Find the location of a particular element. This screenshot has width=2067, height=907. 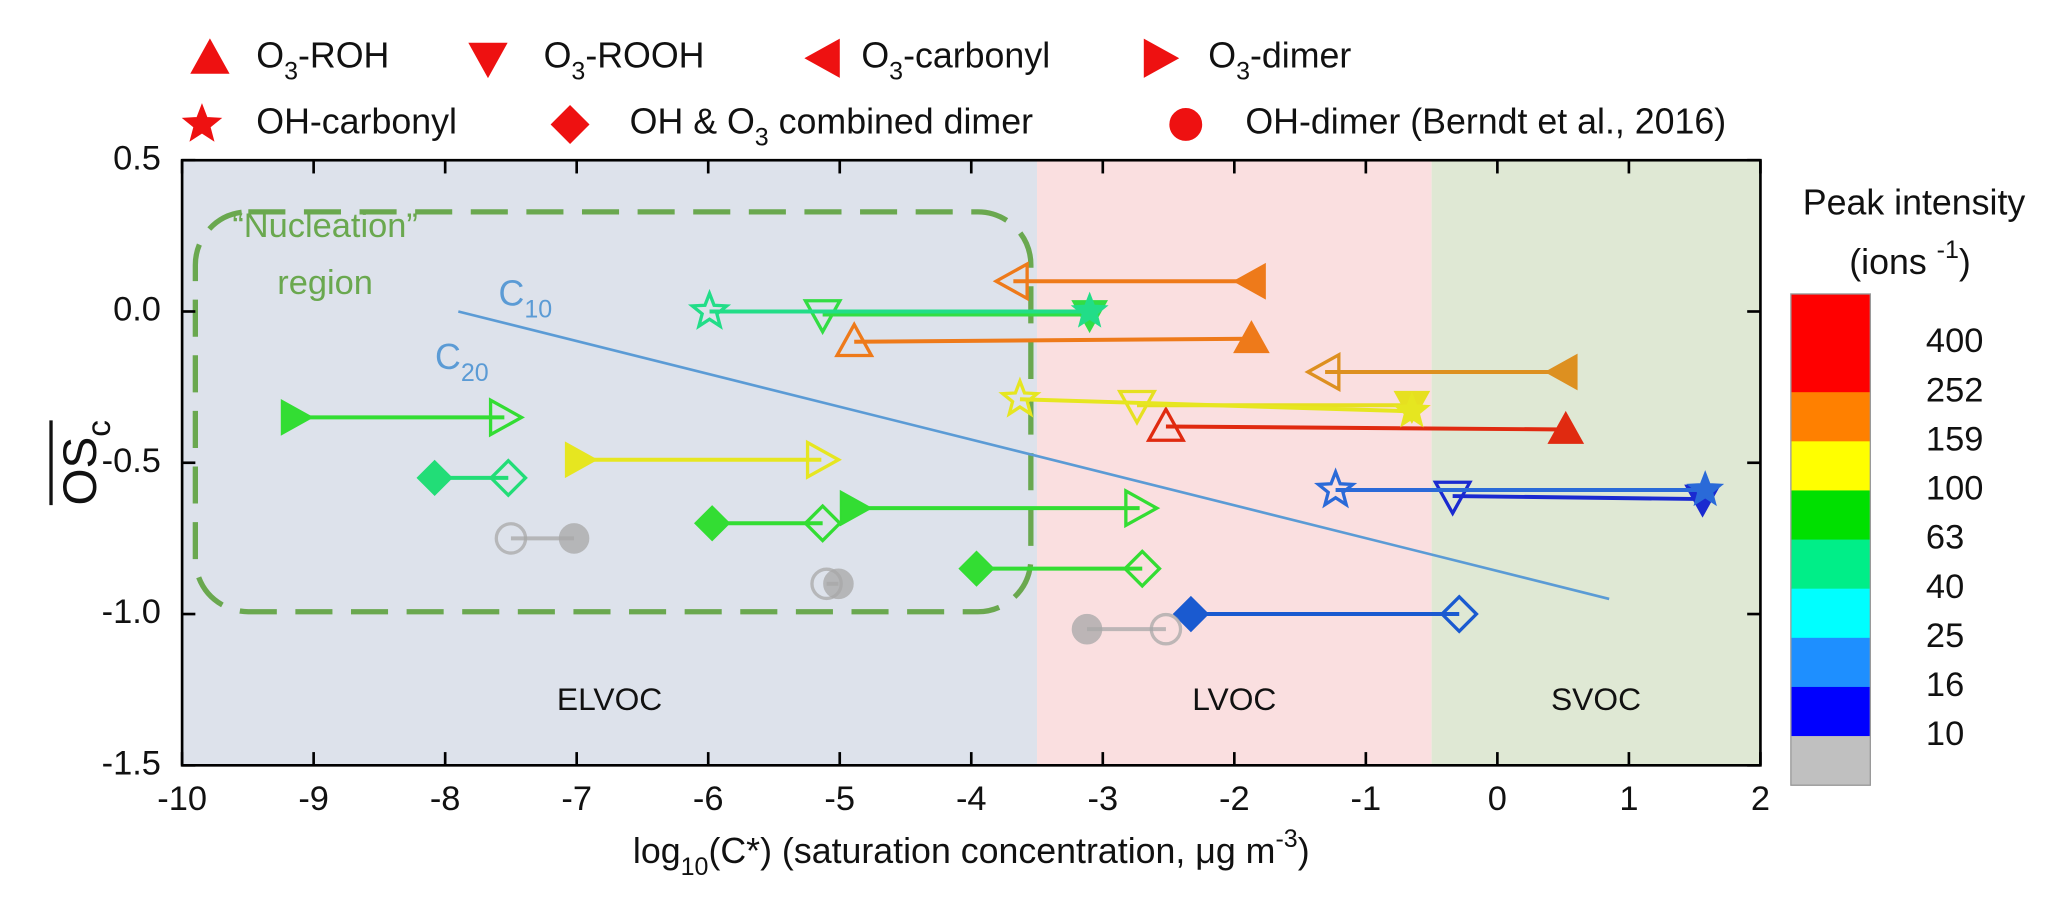

supscript: -1 is located at coordinates (1948, 249).